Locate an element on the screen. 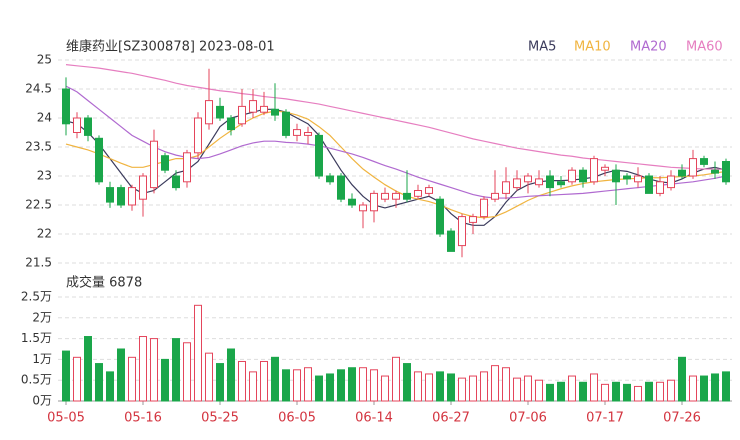 The height and width of the screenshot is (440, 740). x-tick-label: 06-27 is located at coordinates (451, 418).